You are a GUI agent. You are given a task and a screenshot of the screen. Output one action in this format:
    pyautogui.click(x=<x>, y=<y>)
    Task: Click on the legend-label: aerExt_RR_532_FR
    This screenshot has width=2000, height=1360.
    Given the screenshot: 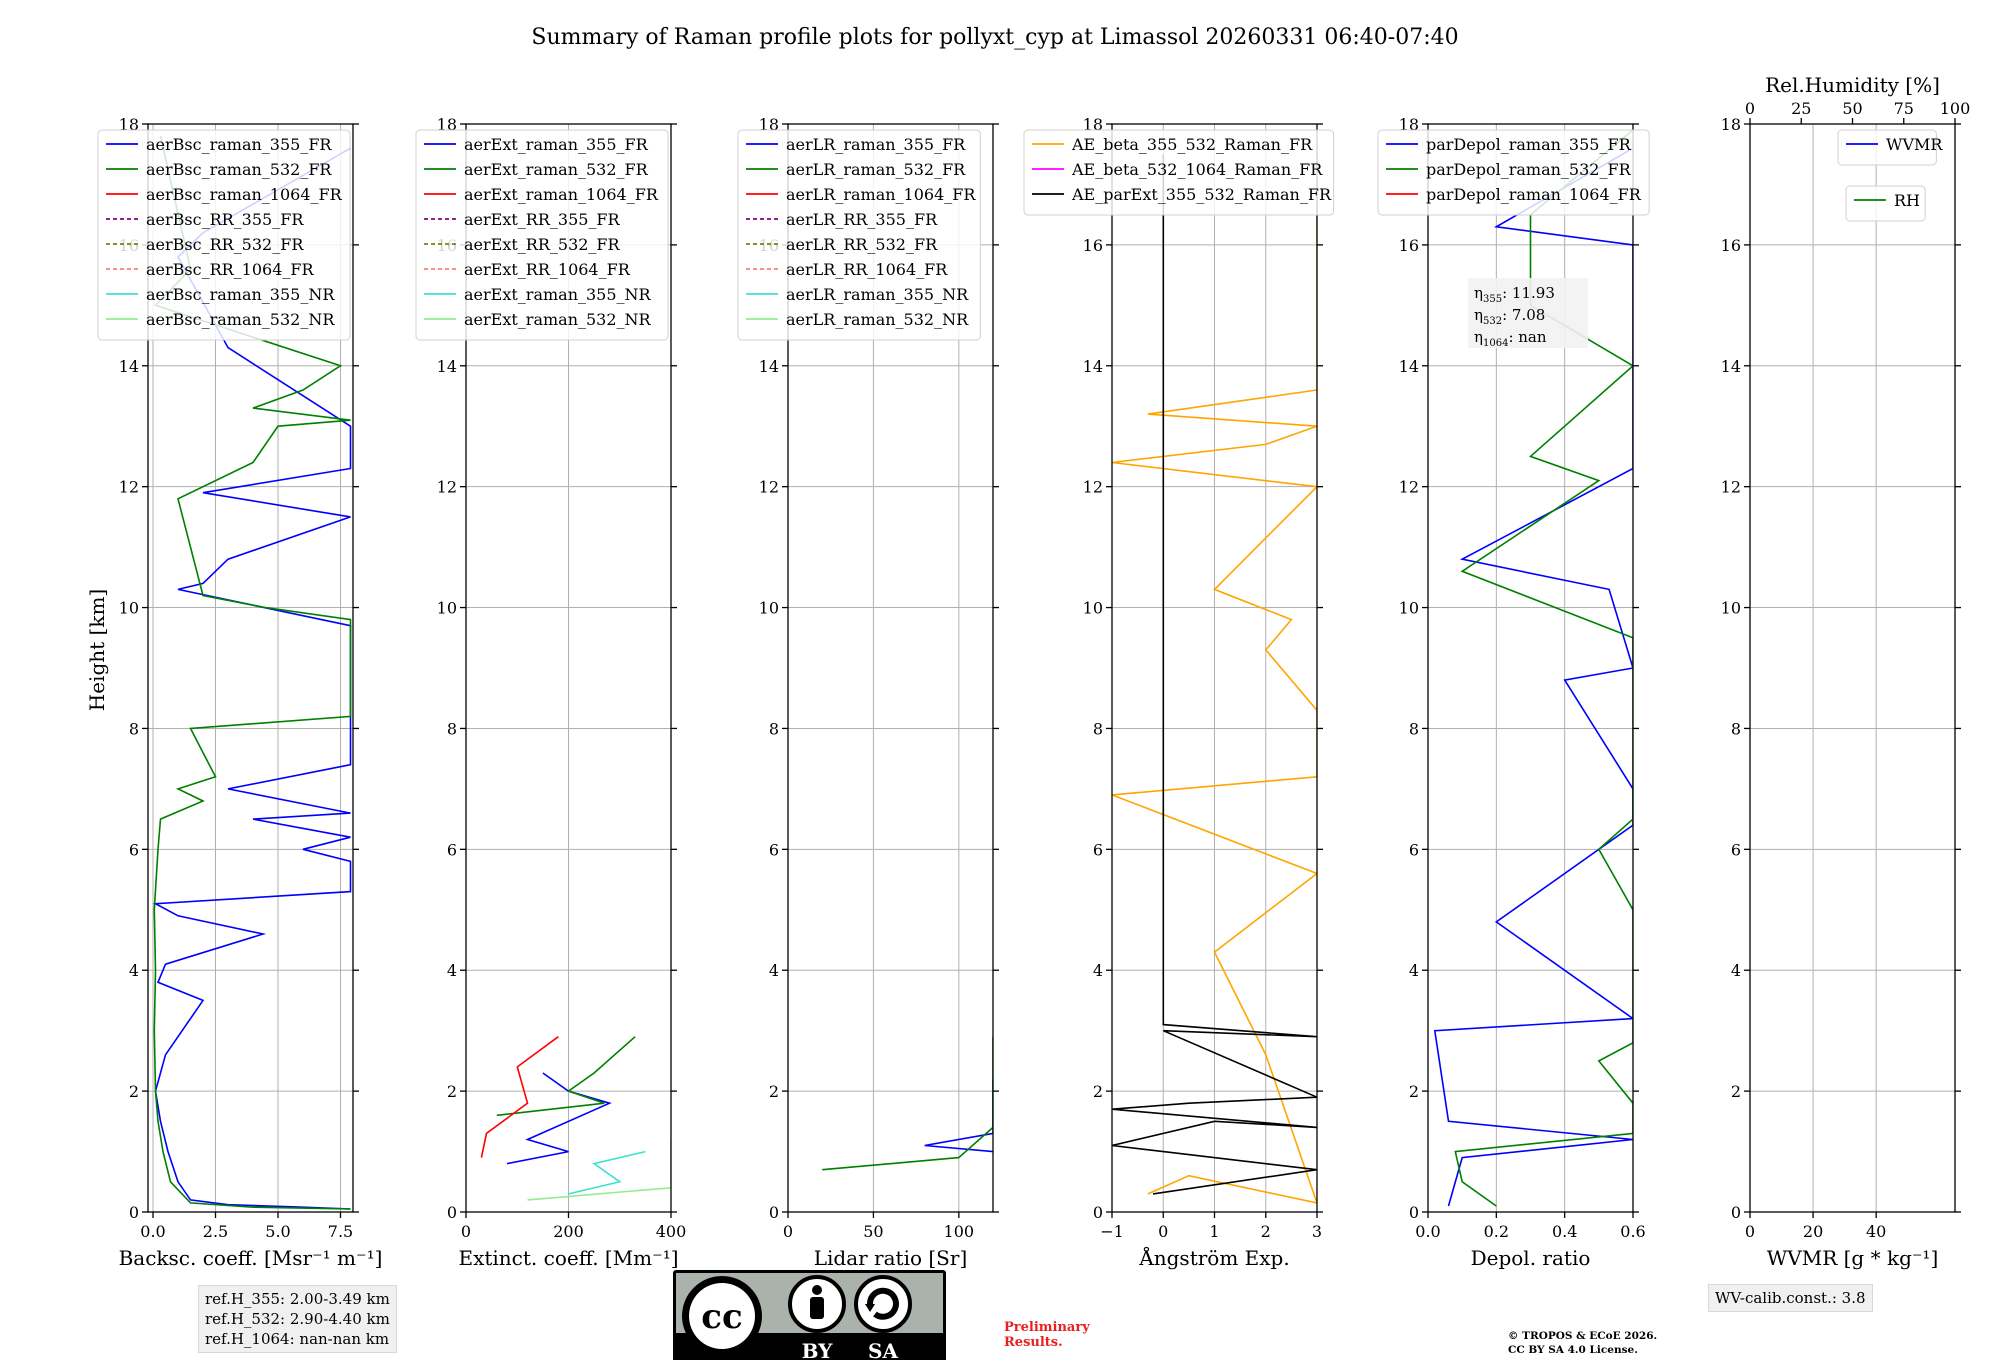 What is the action you would take?
    pyautogui.click(x=542, y=244)
    